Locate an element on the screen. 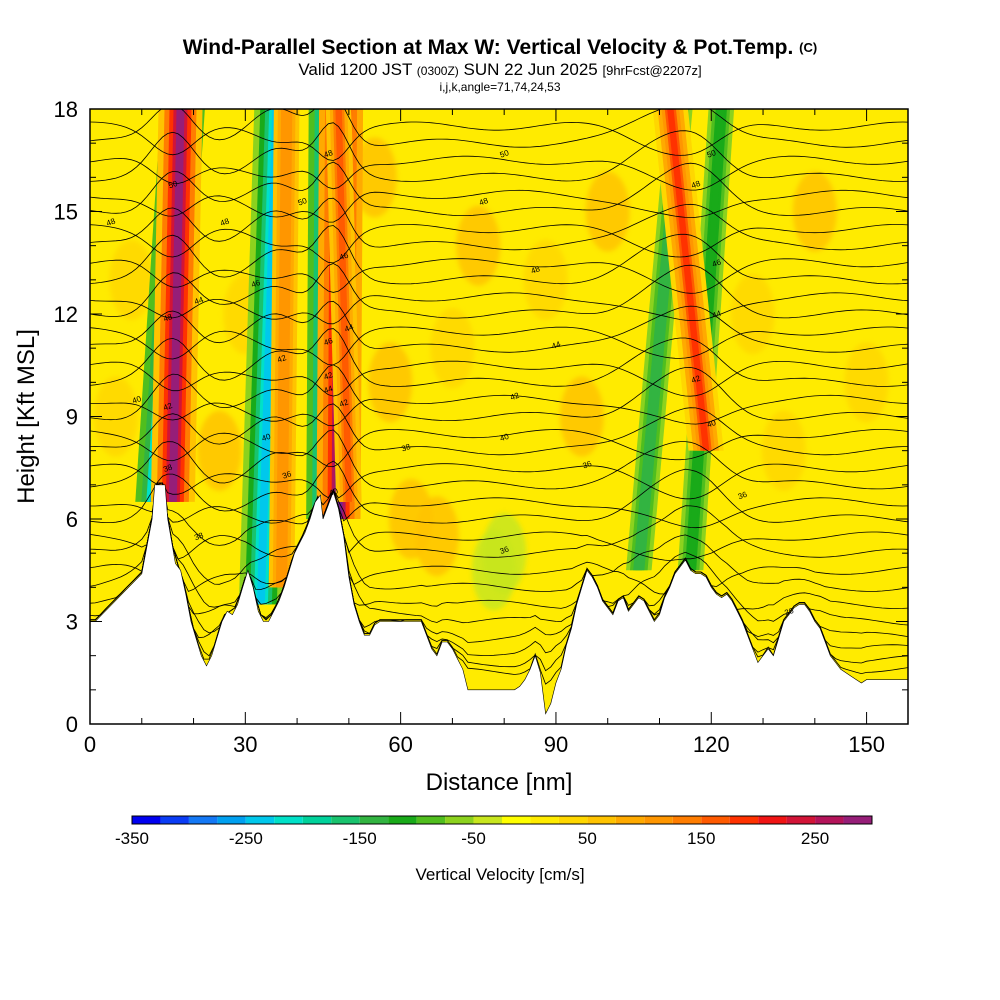  y-tick-label: 12 is located at coordinates (66, 314).